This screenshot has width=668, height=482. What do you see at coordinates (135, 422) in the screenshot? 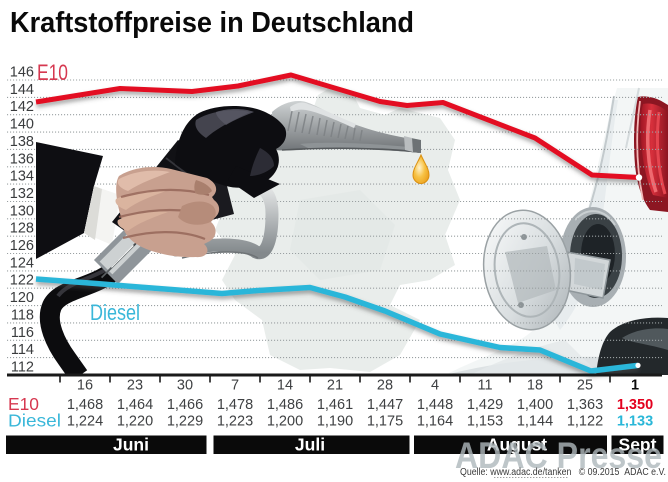
I see `svg-text: 1,220` at bounding box center [135, 422].